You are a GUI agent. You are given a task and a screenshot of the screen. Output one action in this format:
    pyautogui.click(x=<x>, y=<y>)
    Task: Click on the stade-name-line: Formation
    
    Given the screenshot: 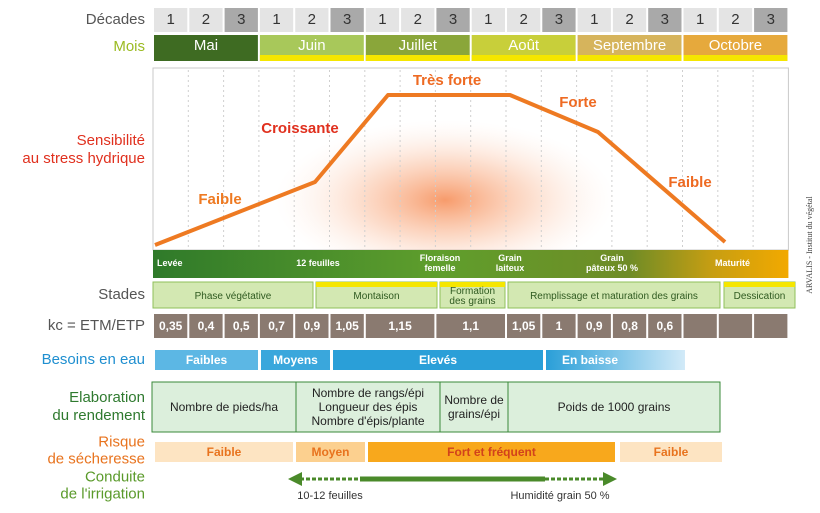 What is the action you would take?
    pyautogui.click(x=472, y=291)
    